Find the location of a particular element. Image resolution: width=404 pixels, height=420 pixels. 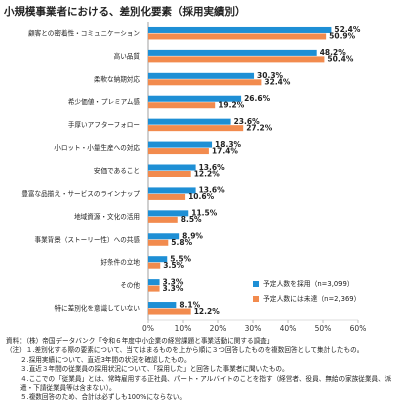

legend-label: 予定人数を採用（n=3,099） is located at coordinates (308, 283).